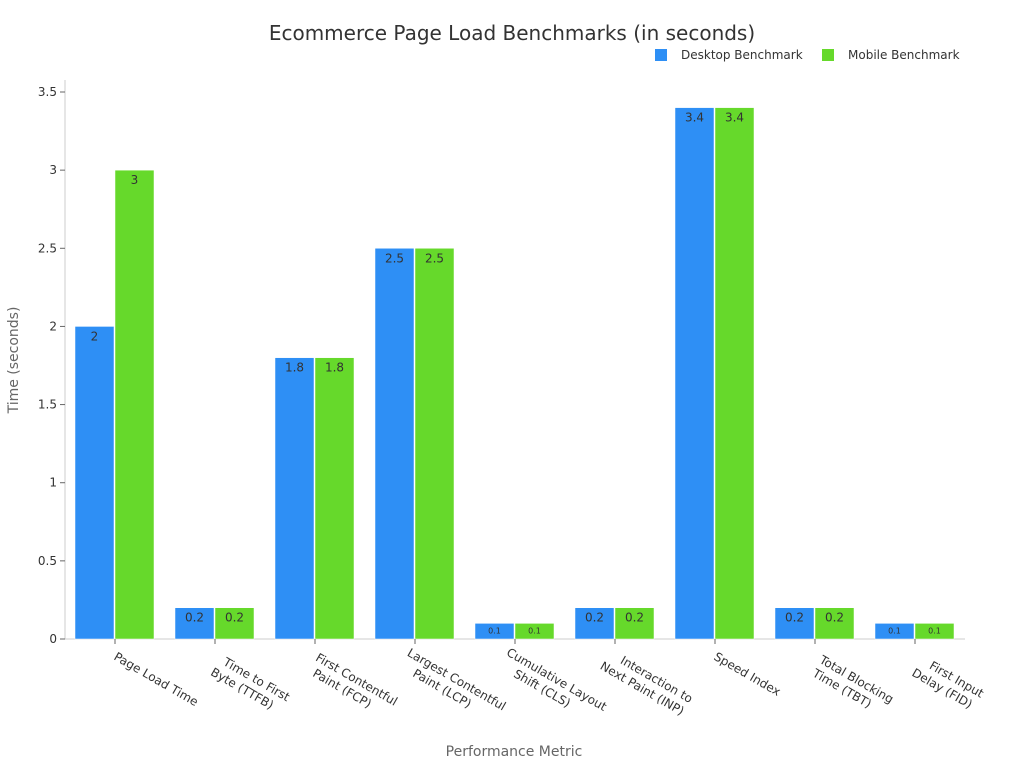 The image size is (1024, 772). What do you see at coordinates (53, 483) in the screenshot?
I see `y-tick-label: 1` at bounding box center [53, 483].